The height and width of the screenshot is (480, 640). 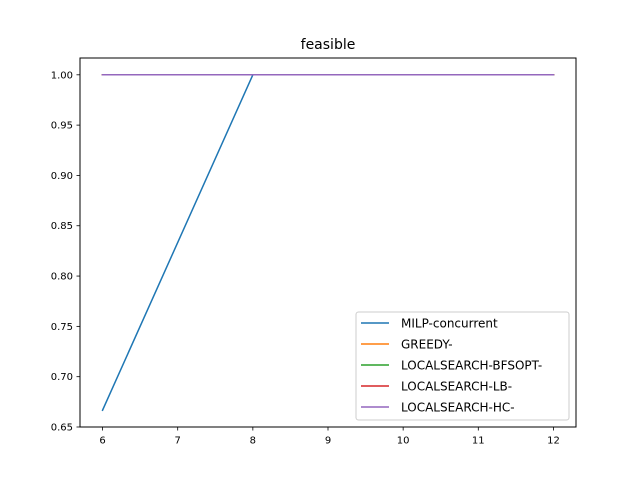 I want to click on x-tick-label: 10, so click(x=403, y=441).